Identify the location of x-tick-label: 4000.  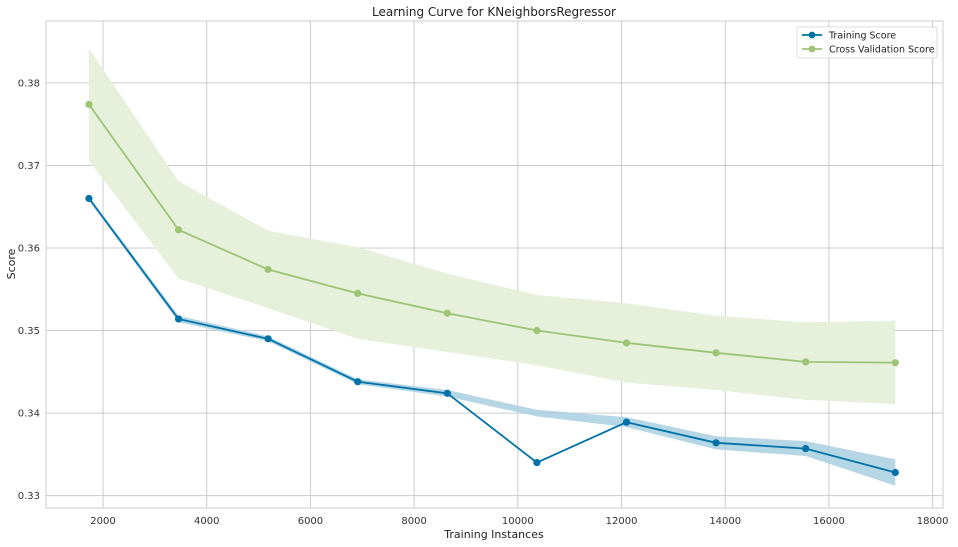
(206, 521).